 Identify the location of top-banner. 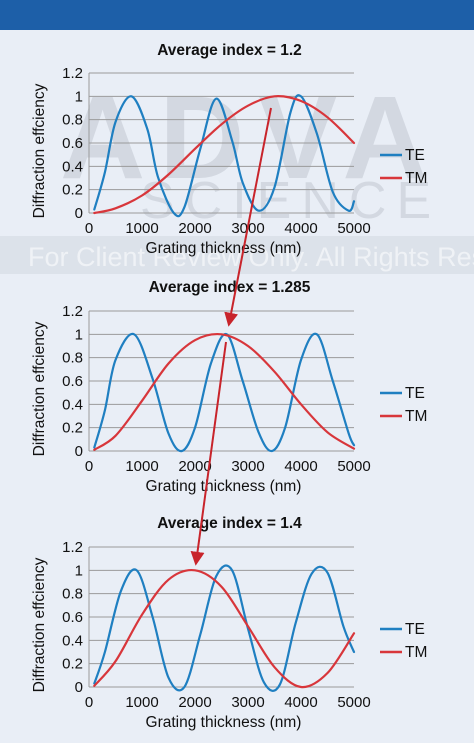
(237, 15).